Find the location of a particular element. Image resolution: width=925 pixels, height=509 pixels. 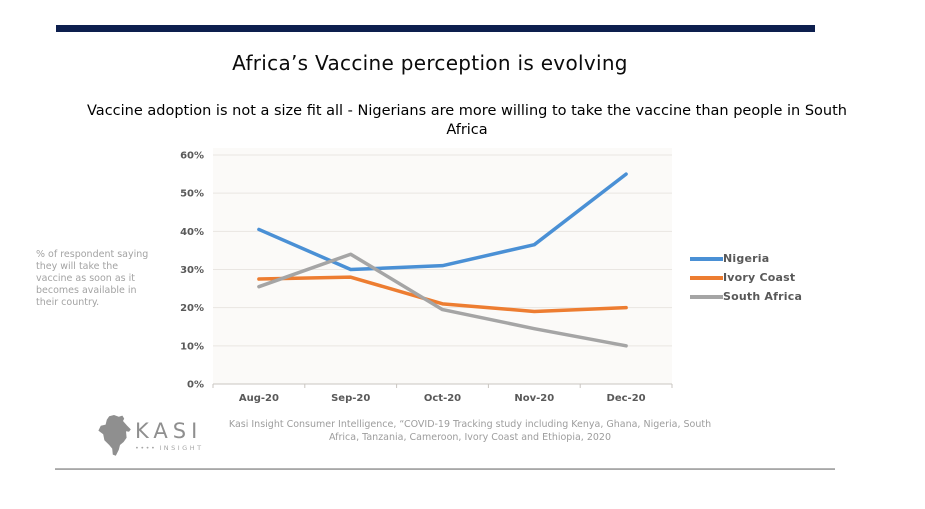

x-tick-label: Aug-20 is located at coordinates (259, 398).